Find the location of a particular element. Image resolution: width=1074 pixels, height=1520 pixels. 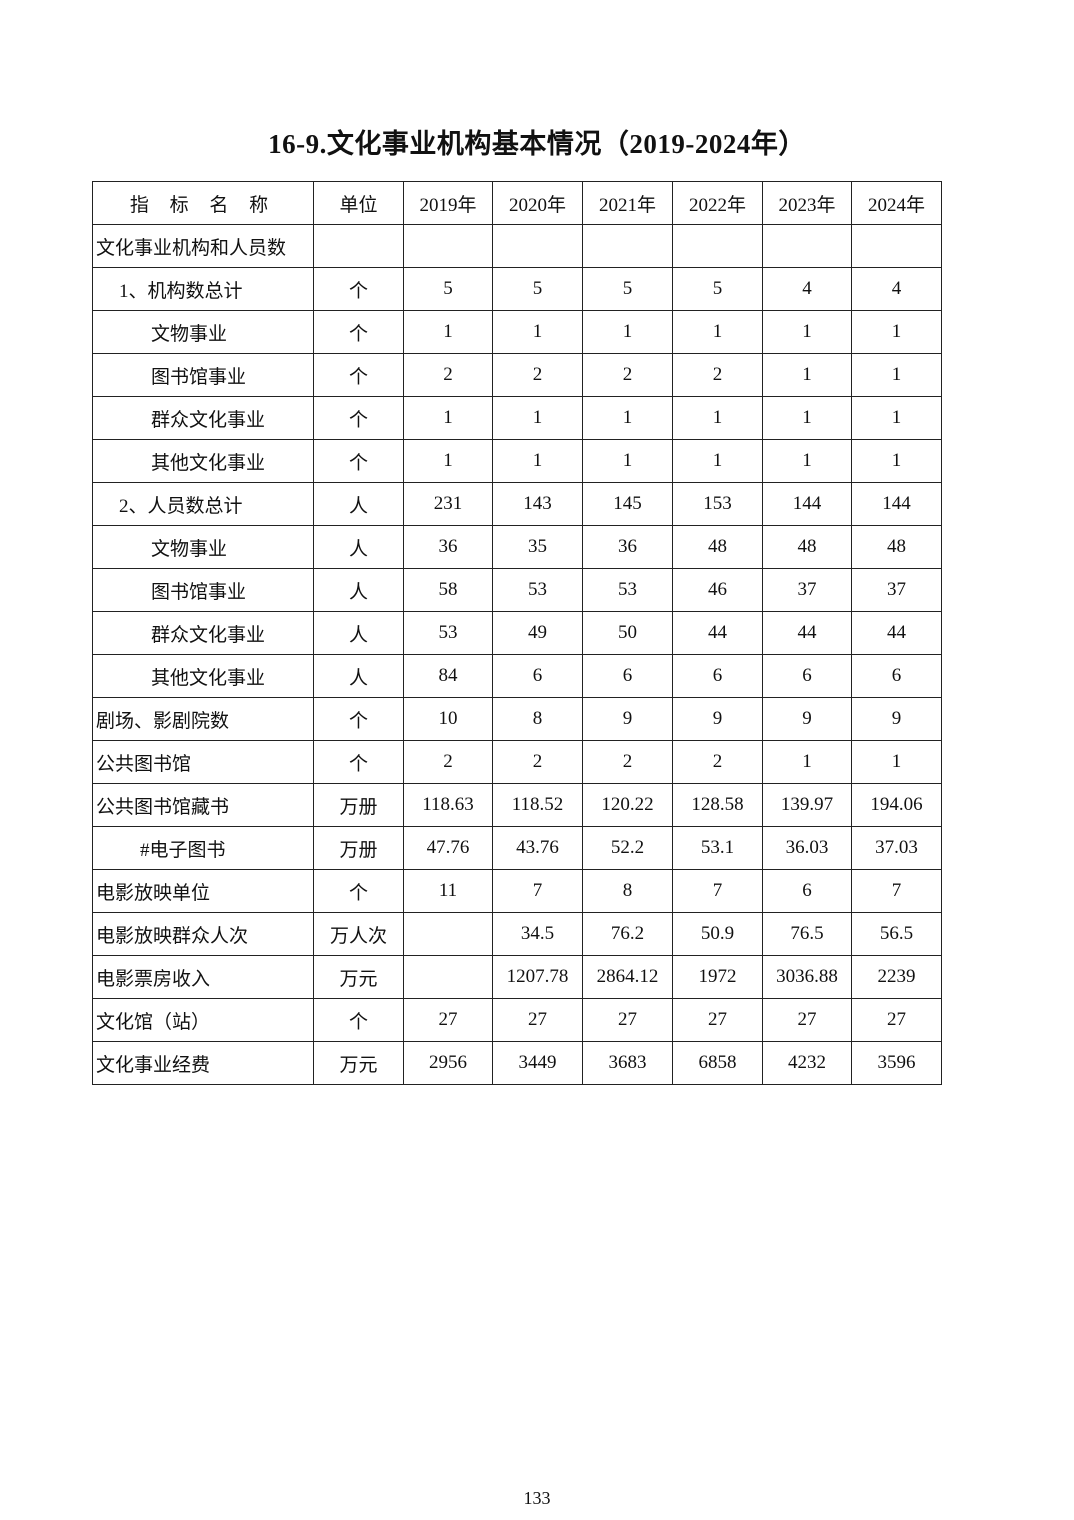

cell-value: 153 is located at coordinates (717, 504).